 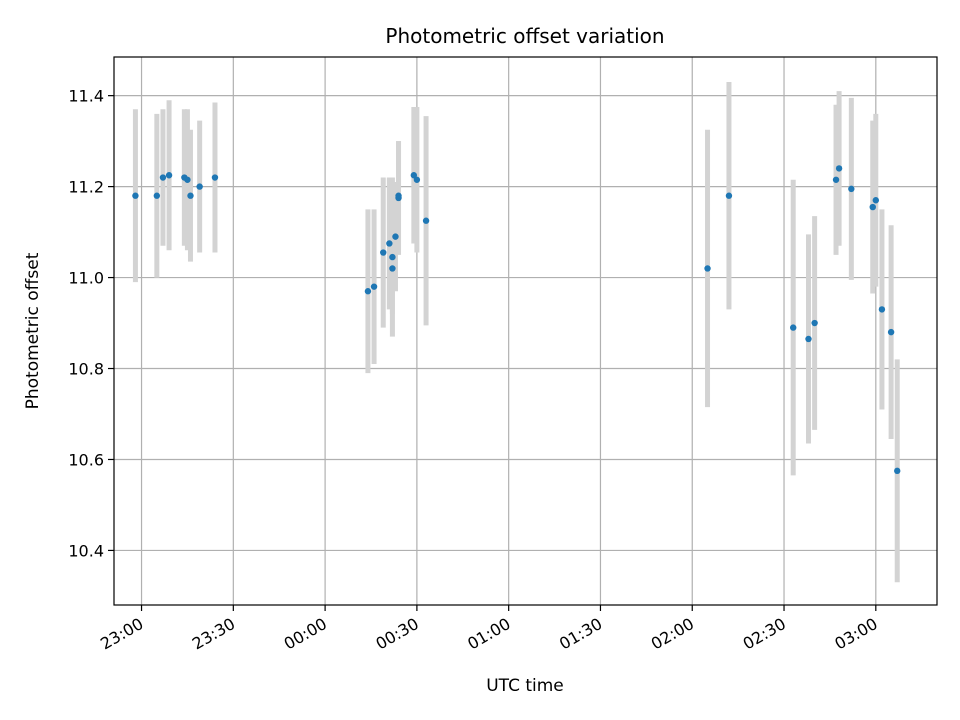 What do you see at coordinates (86, 369) in the screenshot?
I see `y-tick-label: 10.8` at bounding box center [86, 369].